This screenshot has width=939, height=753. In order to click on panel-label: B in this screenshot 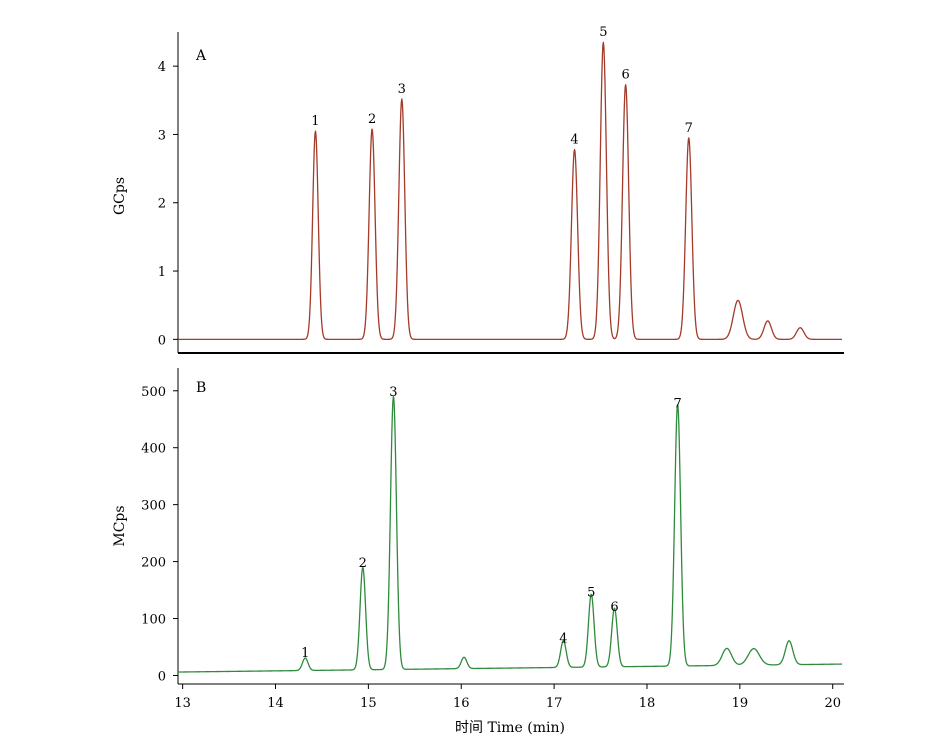, I will do `click(201, 388)`.